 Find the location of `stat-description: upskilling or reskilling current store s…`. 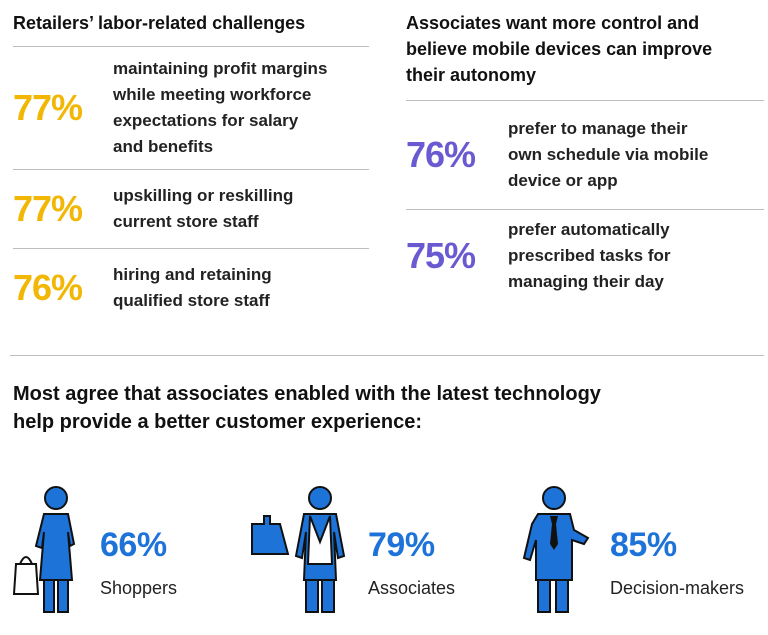

stat-description: upskilling or reskilling current store s… is located at coordinates (203, 209).